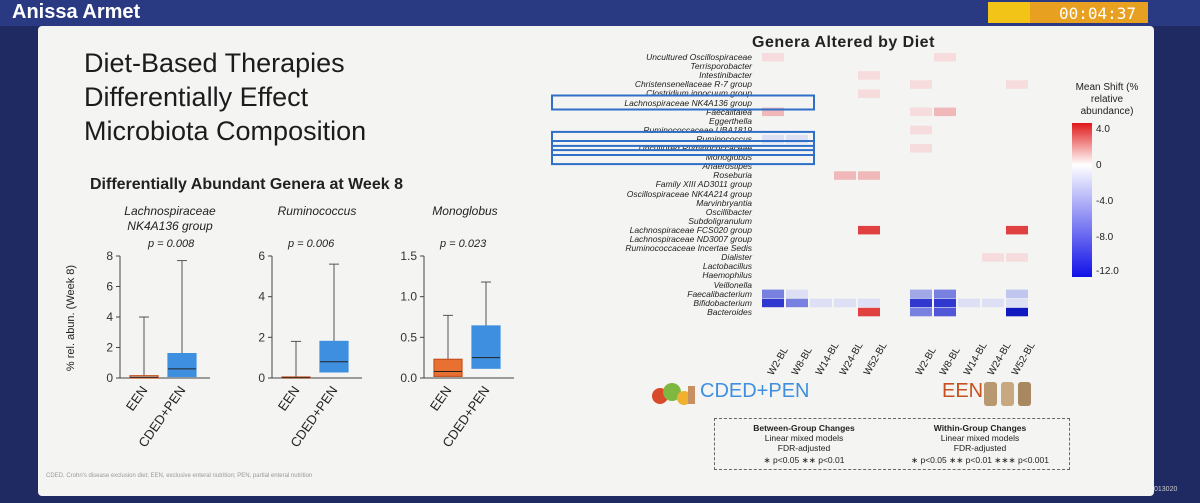 This screenshot has width=1200, height=503. Describe the element at coordinates (261, 378) in the screenshot. I see `y-tick-label: 0` at that location.